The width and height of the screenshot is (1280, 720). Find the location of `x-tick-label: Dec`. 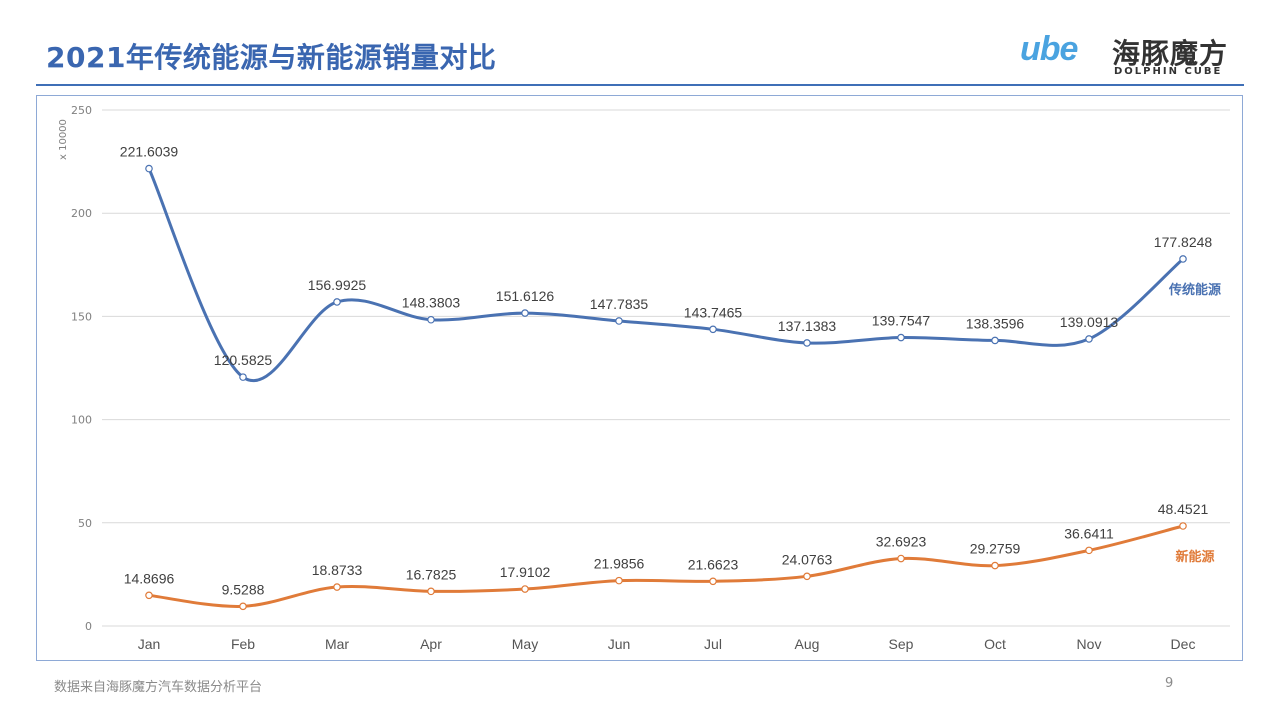

x-tick-label: Dec is located at coordinates (1183, 644).